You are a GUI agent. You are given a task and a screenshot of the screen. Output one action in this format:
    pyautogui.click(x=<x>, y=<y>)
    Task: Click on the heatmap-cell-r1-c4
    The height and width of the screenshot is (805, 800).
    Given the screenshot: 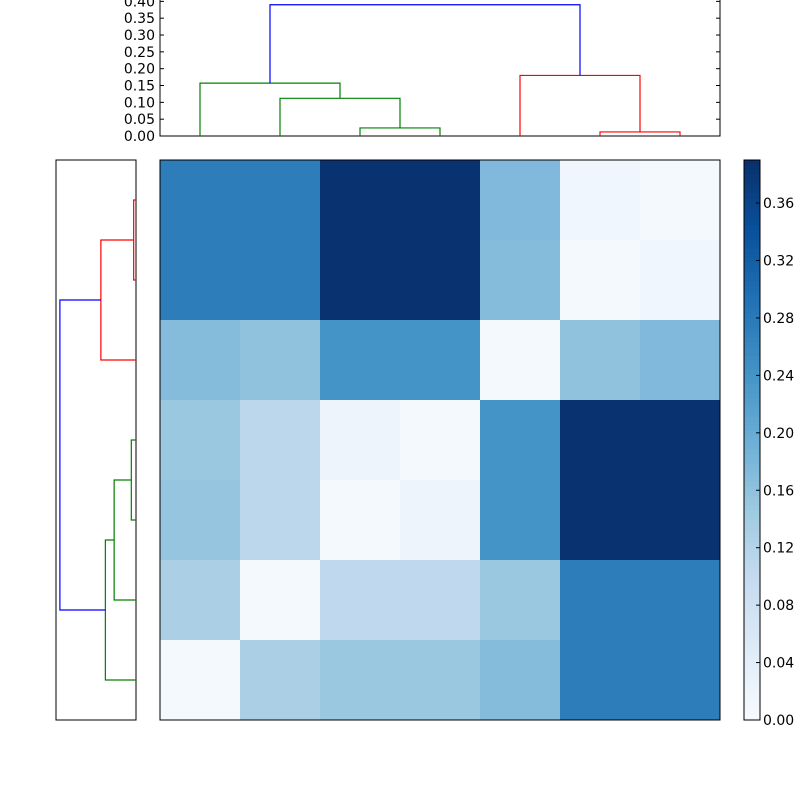 What is the action you would take?
    pyautogui.click(x=520, y=280)
    